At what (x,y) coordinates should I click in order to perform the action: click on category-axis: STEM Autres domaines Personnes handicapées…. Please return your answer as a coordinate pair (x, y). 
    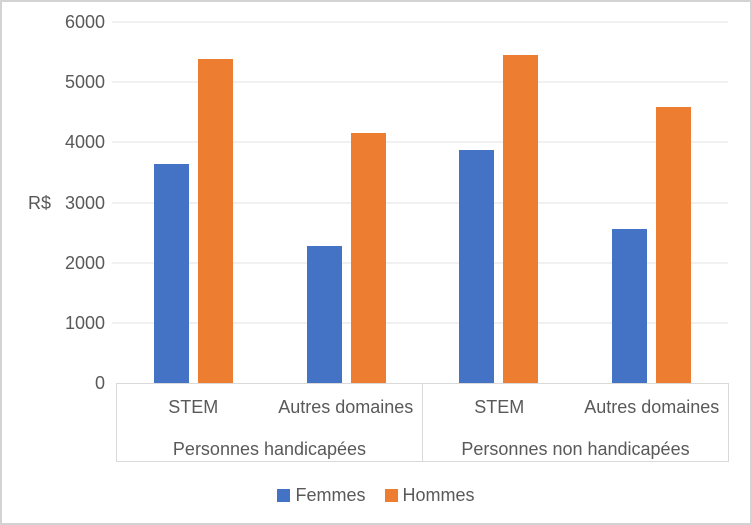
    Looking at the image, I should click on (422, 422).